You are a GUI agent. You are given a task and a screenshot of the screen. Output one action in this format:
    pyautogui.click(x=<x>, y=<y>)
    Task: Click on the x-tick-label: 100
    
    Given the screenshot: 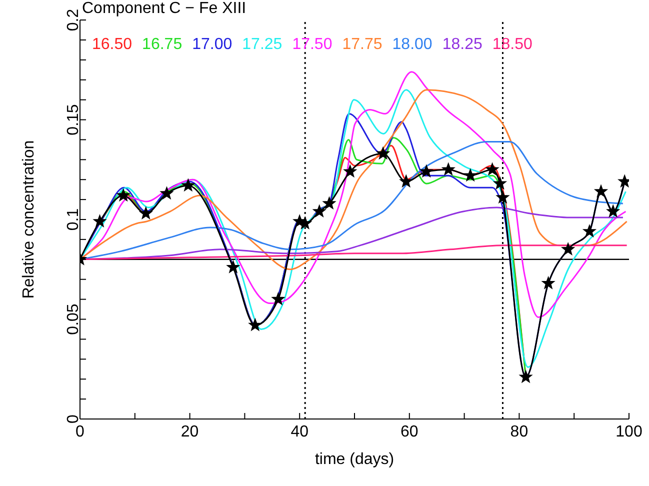 What is the action you would take?
    pyautogui.click(x=629, y=431)
    